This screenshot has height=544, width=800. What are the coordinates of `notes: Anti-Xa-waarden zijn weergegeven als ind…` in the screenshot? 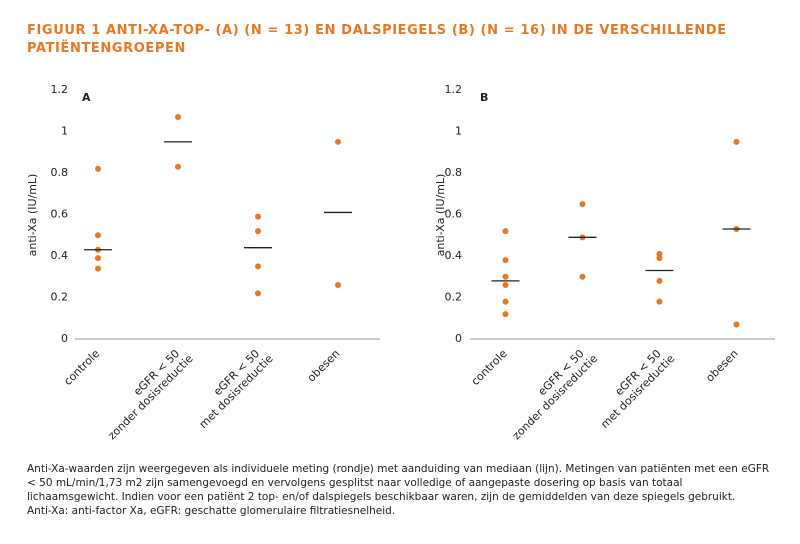 It's located at (402, 490).